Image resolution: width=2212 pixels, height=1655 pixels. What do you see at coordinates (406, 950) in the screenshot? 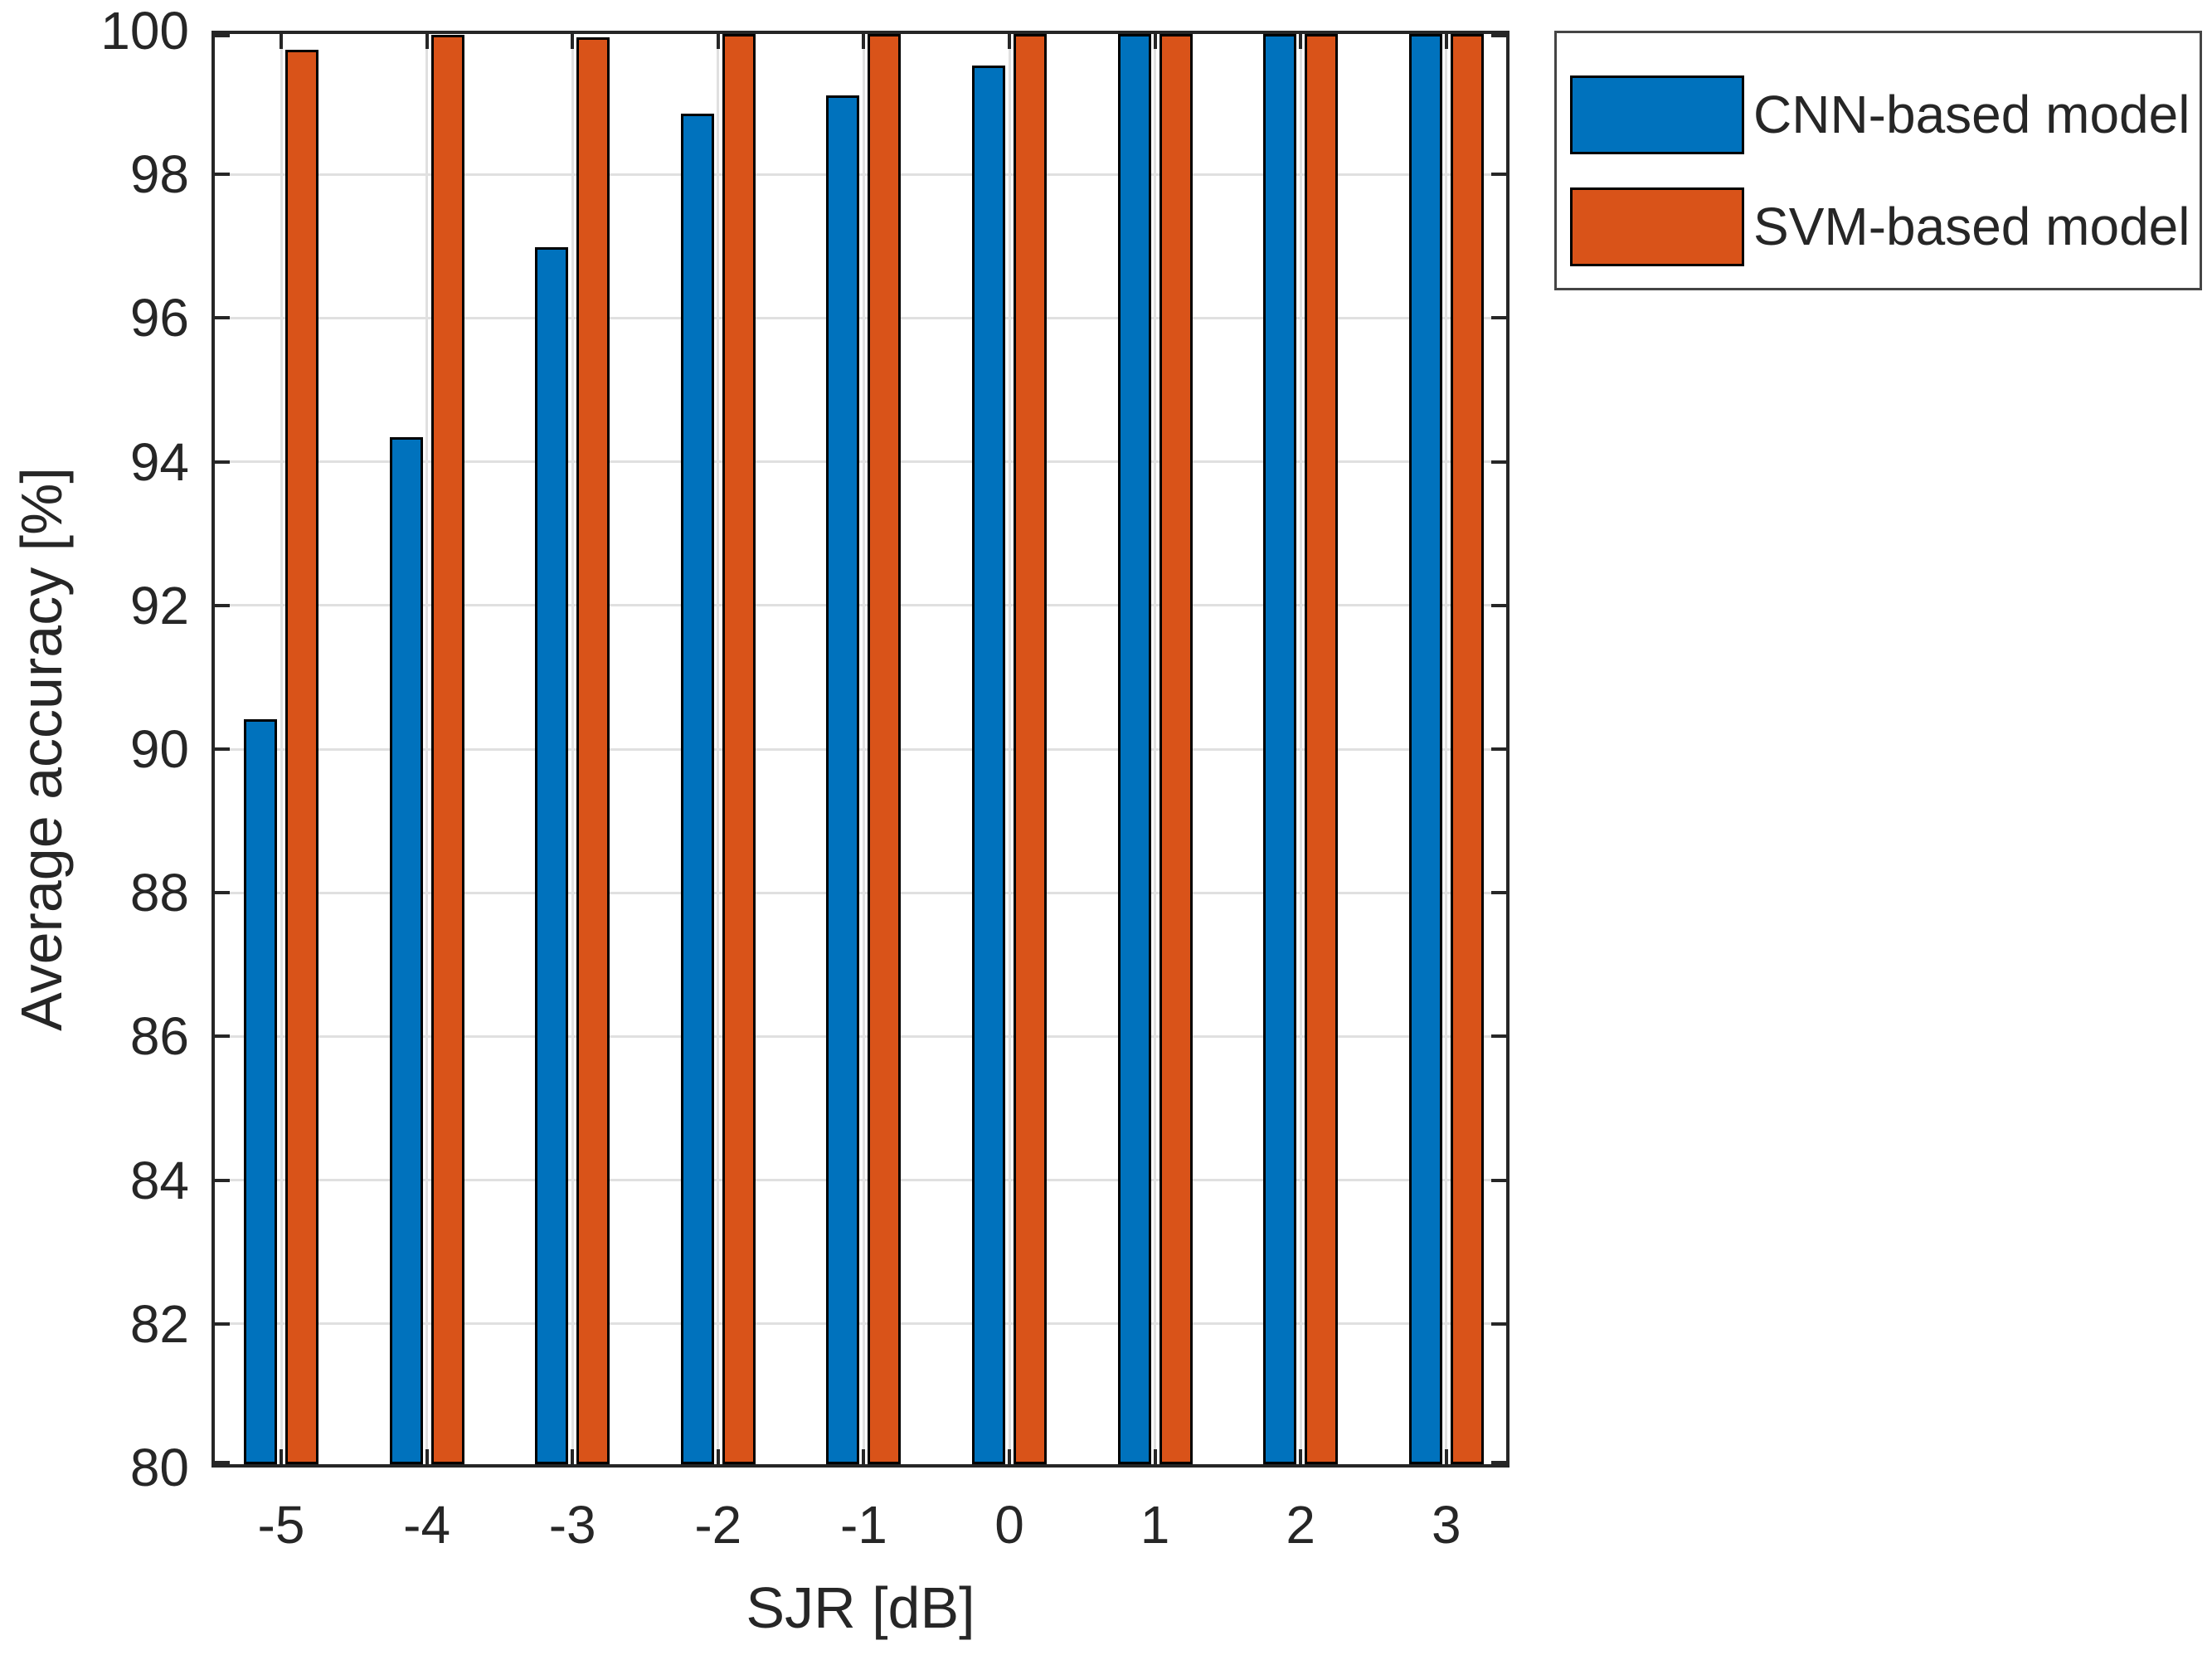
I see `bar-cnn--4` at bounding box center [406, 950].